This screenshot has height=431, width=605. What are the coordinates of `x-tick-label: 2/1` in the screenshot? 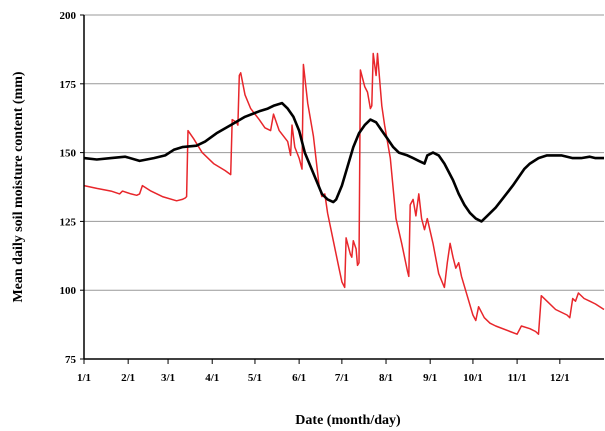 It's located at (128, 378).